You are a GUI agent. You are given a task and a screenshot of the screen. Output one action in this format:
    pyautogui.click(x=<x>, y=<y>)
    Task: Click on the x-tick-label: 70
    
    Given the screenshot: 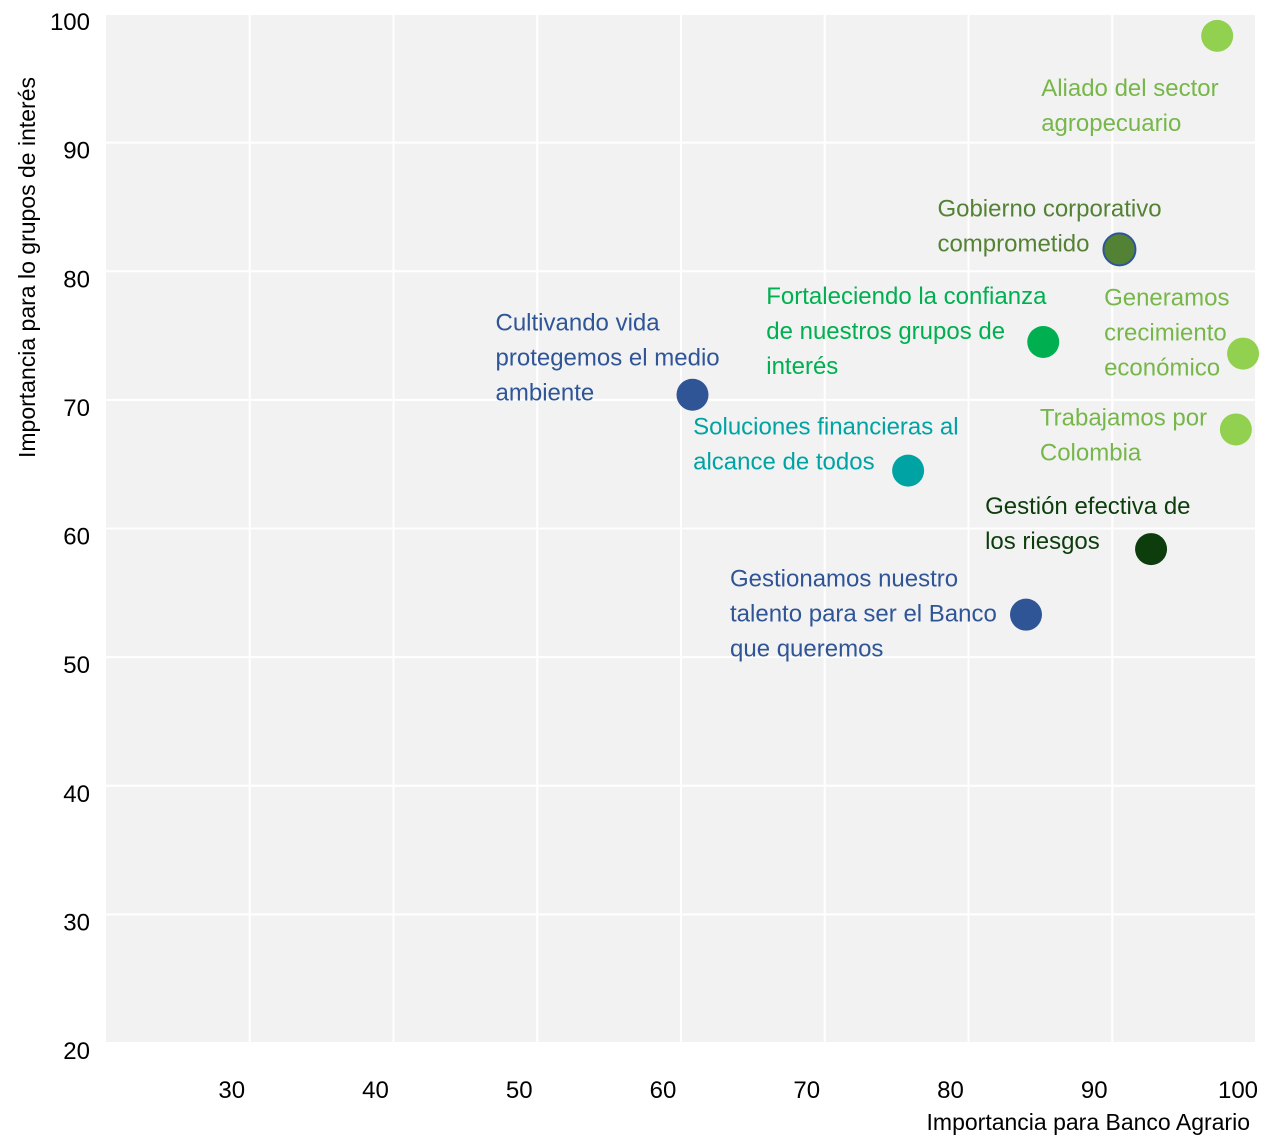 What is the action you would take?
    pyautogui.click(x=806, y=1090)
    